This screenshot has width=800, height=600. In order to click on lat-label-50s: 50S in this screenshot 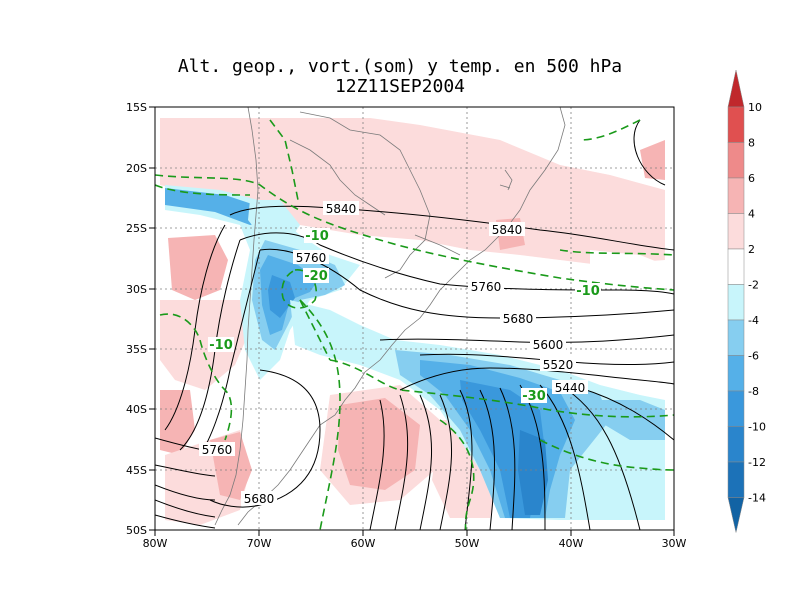, I will do `click(136, 530)`.